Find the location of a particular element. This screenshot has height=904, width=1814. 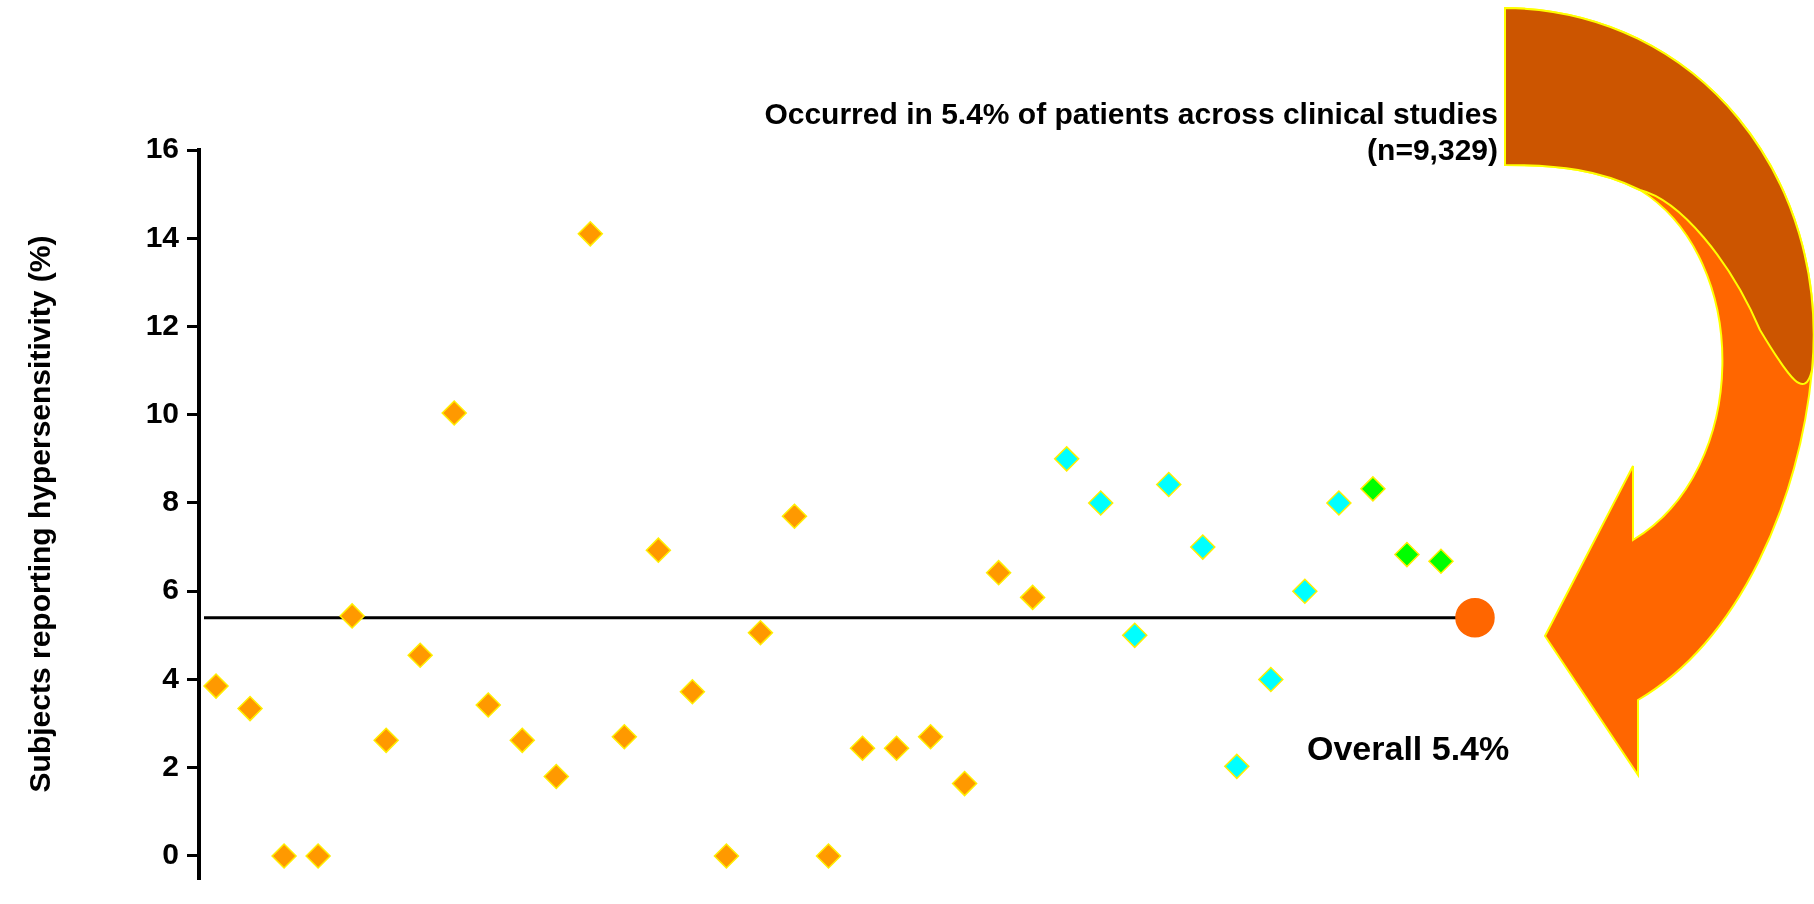

y-tick-label: 10 is located at coordinates (162, 412).